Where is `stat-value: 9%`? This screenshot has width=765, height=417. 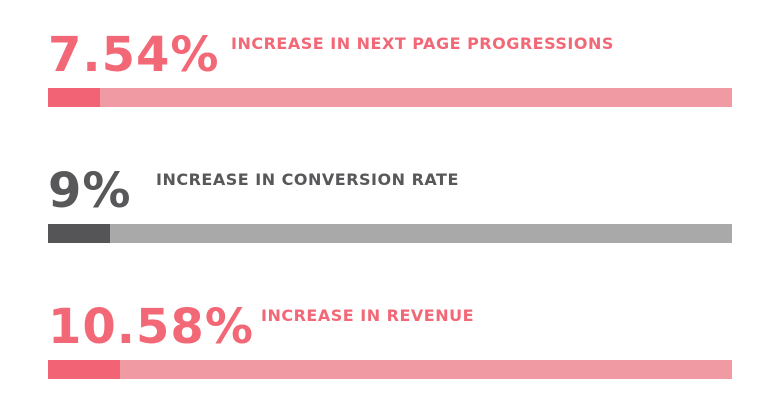 stat-value: 9% is located at coordinates (90, 191).